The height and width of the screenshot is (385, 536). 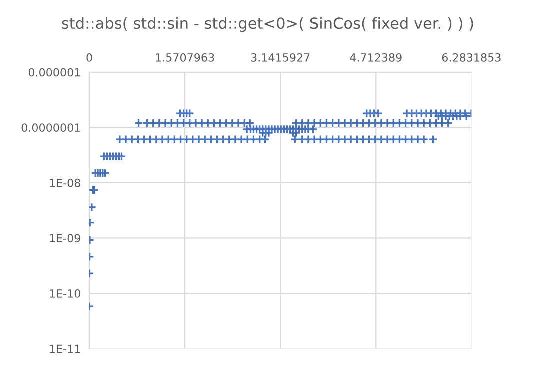 What do you see at coordinates (185, 57) in the screenshot?
I see `x-tick-label: 1.5707963` at bounding box center [185, 57].